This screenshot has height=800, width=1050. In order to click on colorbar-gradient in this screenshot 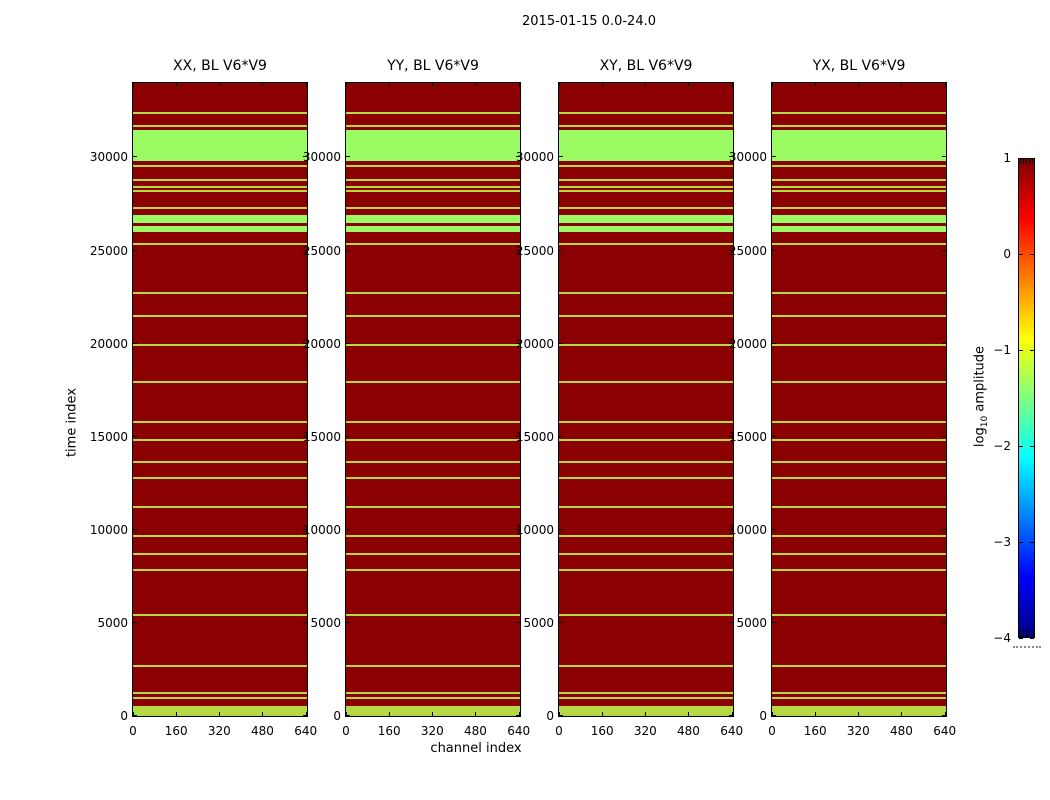, I will do `click(1026, 398)`.